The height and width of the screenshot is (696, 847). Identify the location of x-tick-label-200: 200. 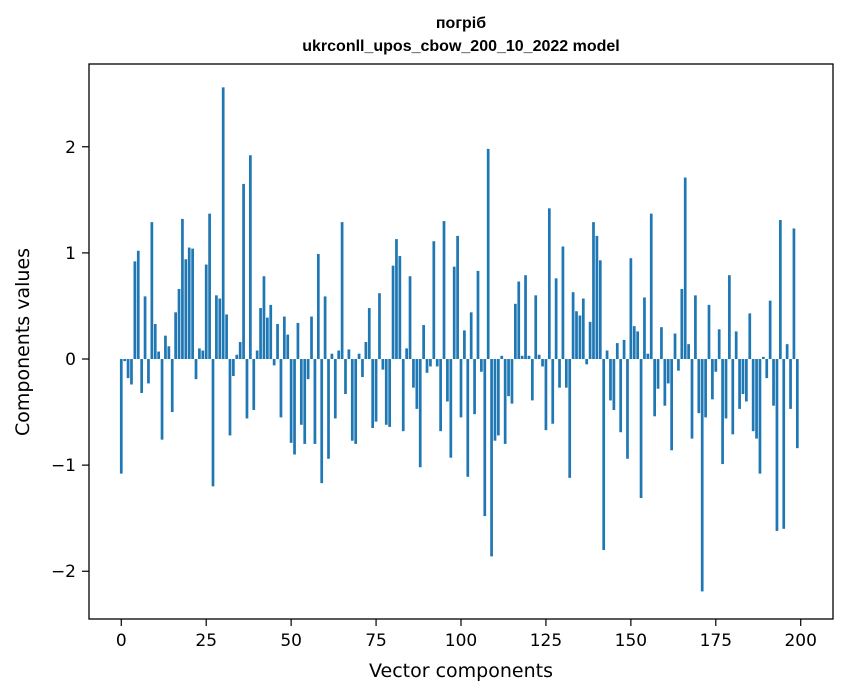
(800, 641).